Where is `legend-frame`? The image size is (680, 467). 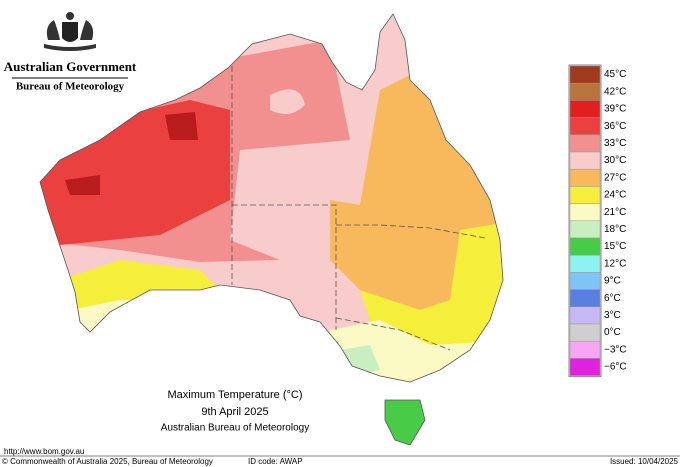 legend-frame is located at coordinates (585, 221).